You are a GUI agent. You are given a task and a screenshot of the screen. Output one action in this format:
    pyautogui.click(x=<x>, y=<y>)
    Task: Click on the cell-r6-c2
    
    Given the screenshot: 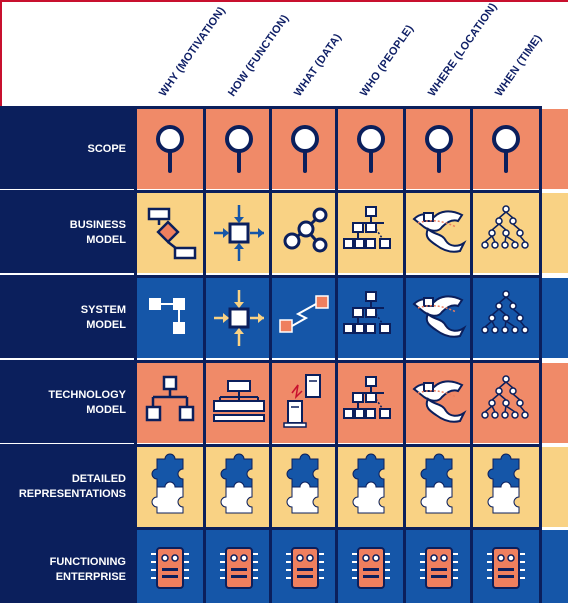 What is the action you would take?
    pyautogui.click(x=239, y=566)
    